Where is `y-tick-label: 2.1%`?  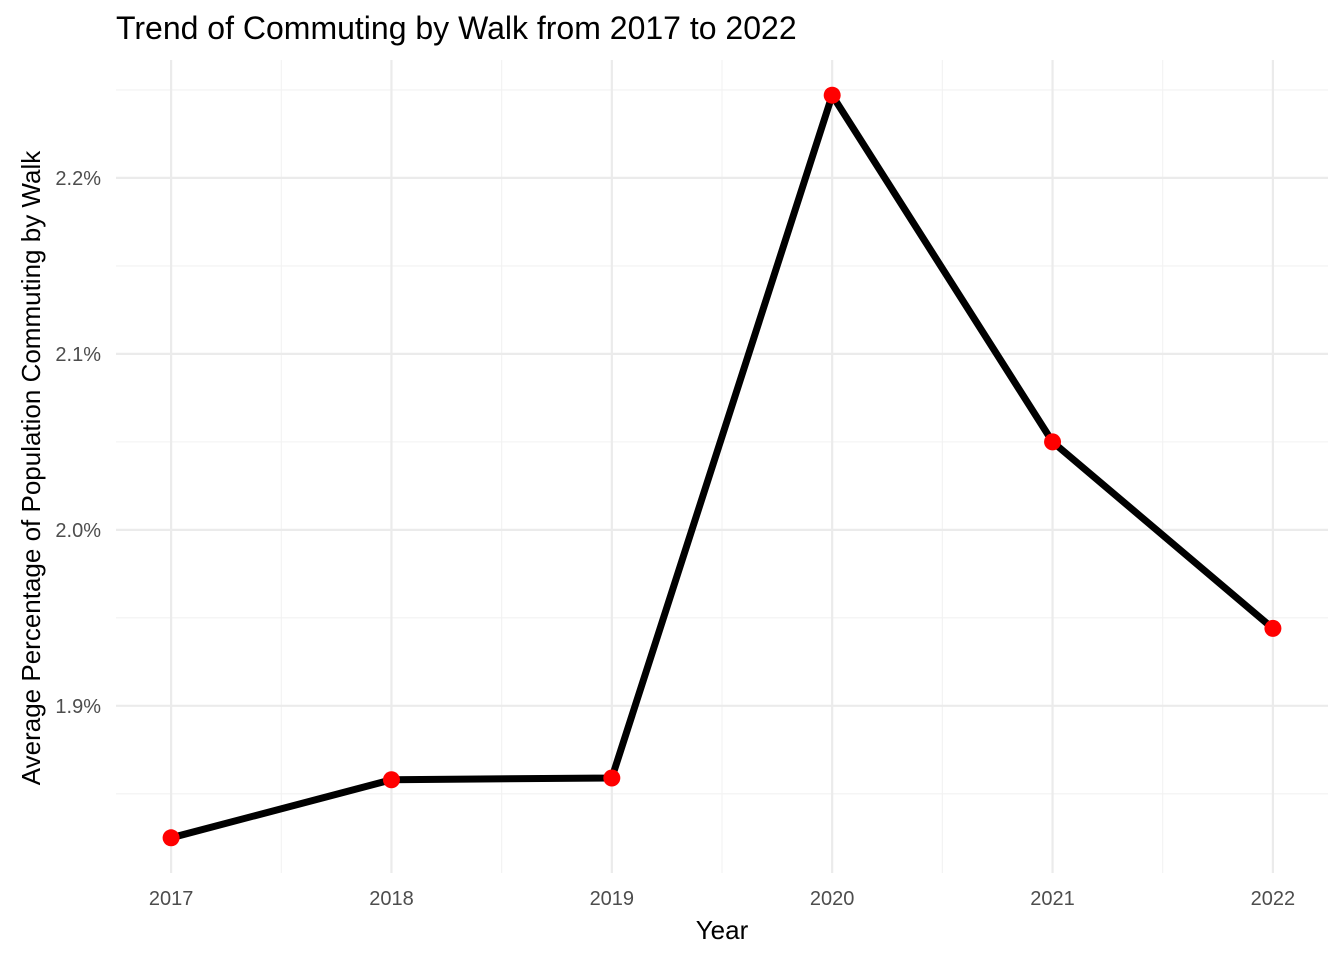 y-tick-label: 2.1% is located at coordinates (78, 355).